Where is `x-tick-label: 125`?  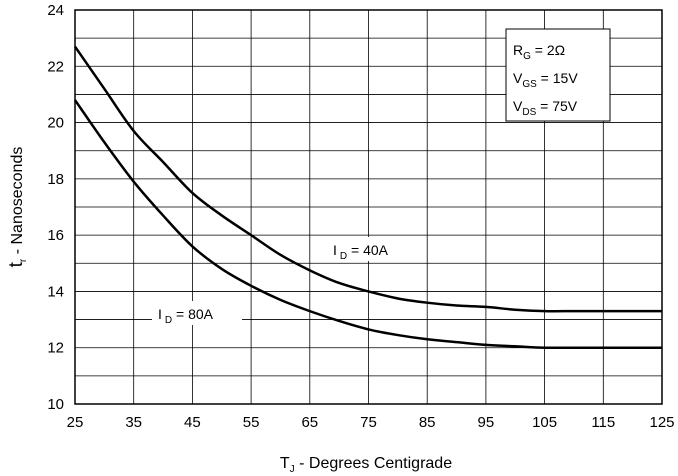
x-tick-label: 125 is located at coordinates (661, 422).